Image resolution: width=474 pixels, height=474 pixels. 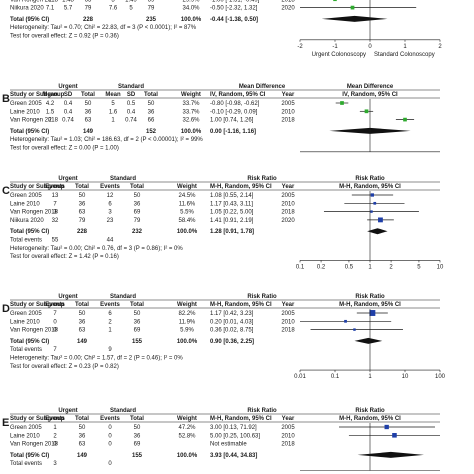 I want to click on total-events-urgent: 3, so click(x=55, y=464).